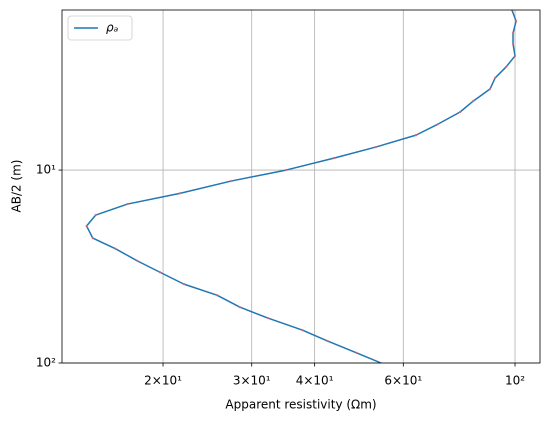  What do you see at coordinates (315, 381) in the screenshot?
I see `x-tick-label: 4×10¹` at bounding box center [315, 381].